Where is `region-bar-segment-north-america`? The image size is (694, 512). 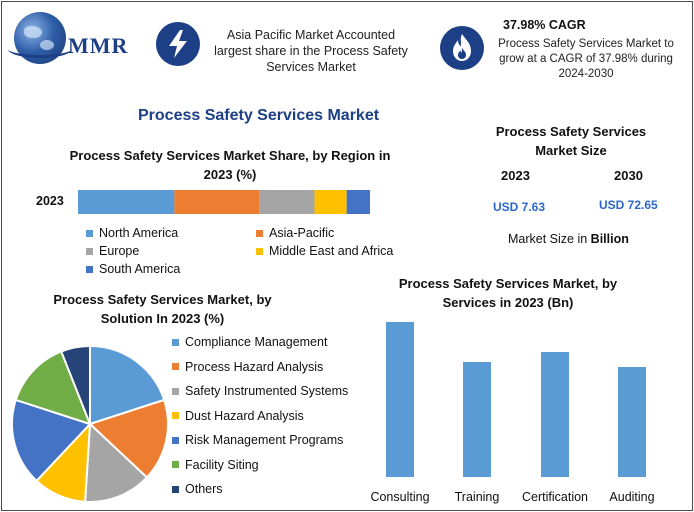
region-bar-segment-north-america is located at coordinates (126, 202).